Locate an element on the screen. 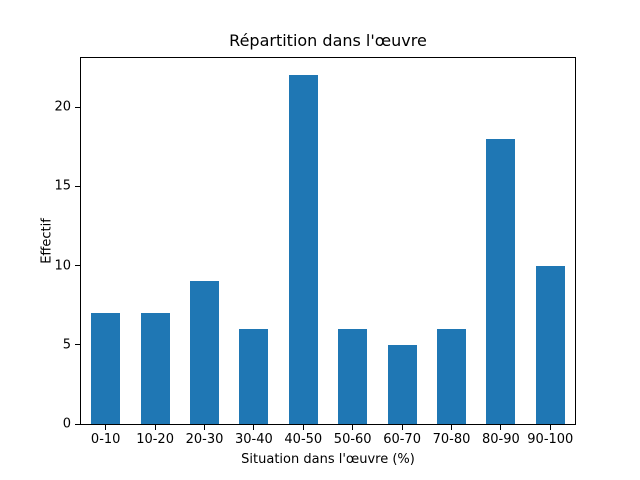 This screenshot has height=480, width=640. y-axis-label: Effectif is located at coordinates (47, 241).